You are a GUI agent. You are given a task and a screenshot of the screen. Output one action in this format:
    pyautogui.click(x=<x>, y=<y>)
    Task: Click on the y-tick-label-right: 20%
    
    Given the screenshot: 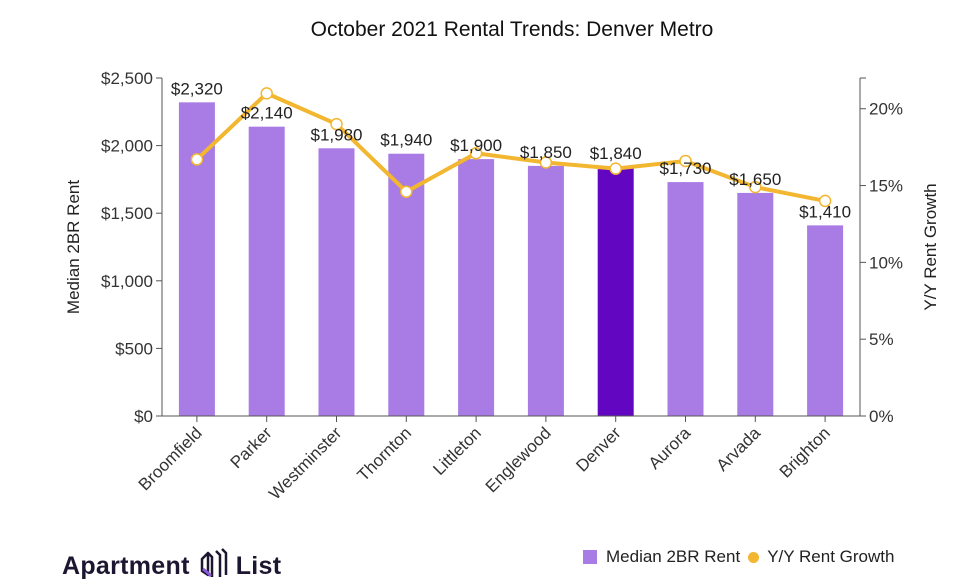 What is the action you would take?
    pyautogui.click(x=886, y=109)
    